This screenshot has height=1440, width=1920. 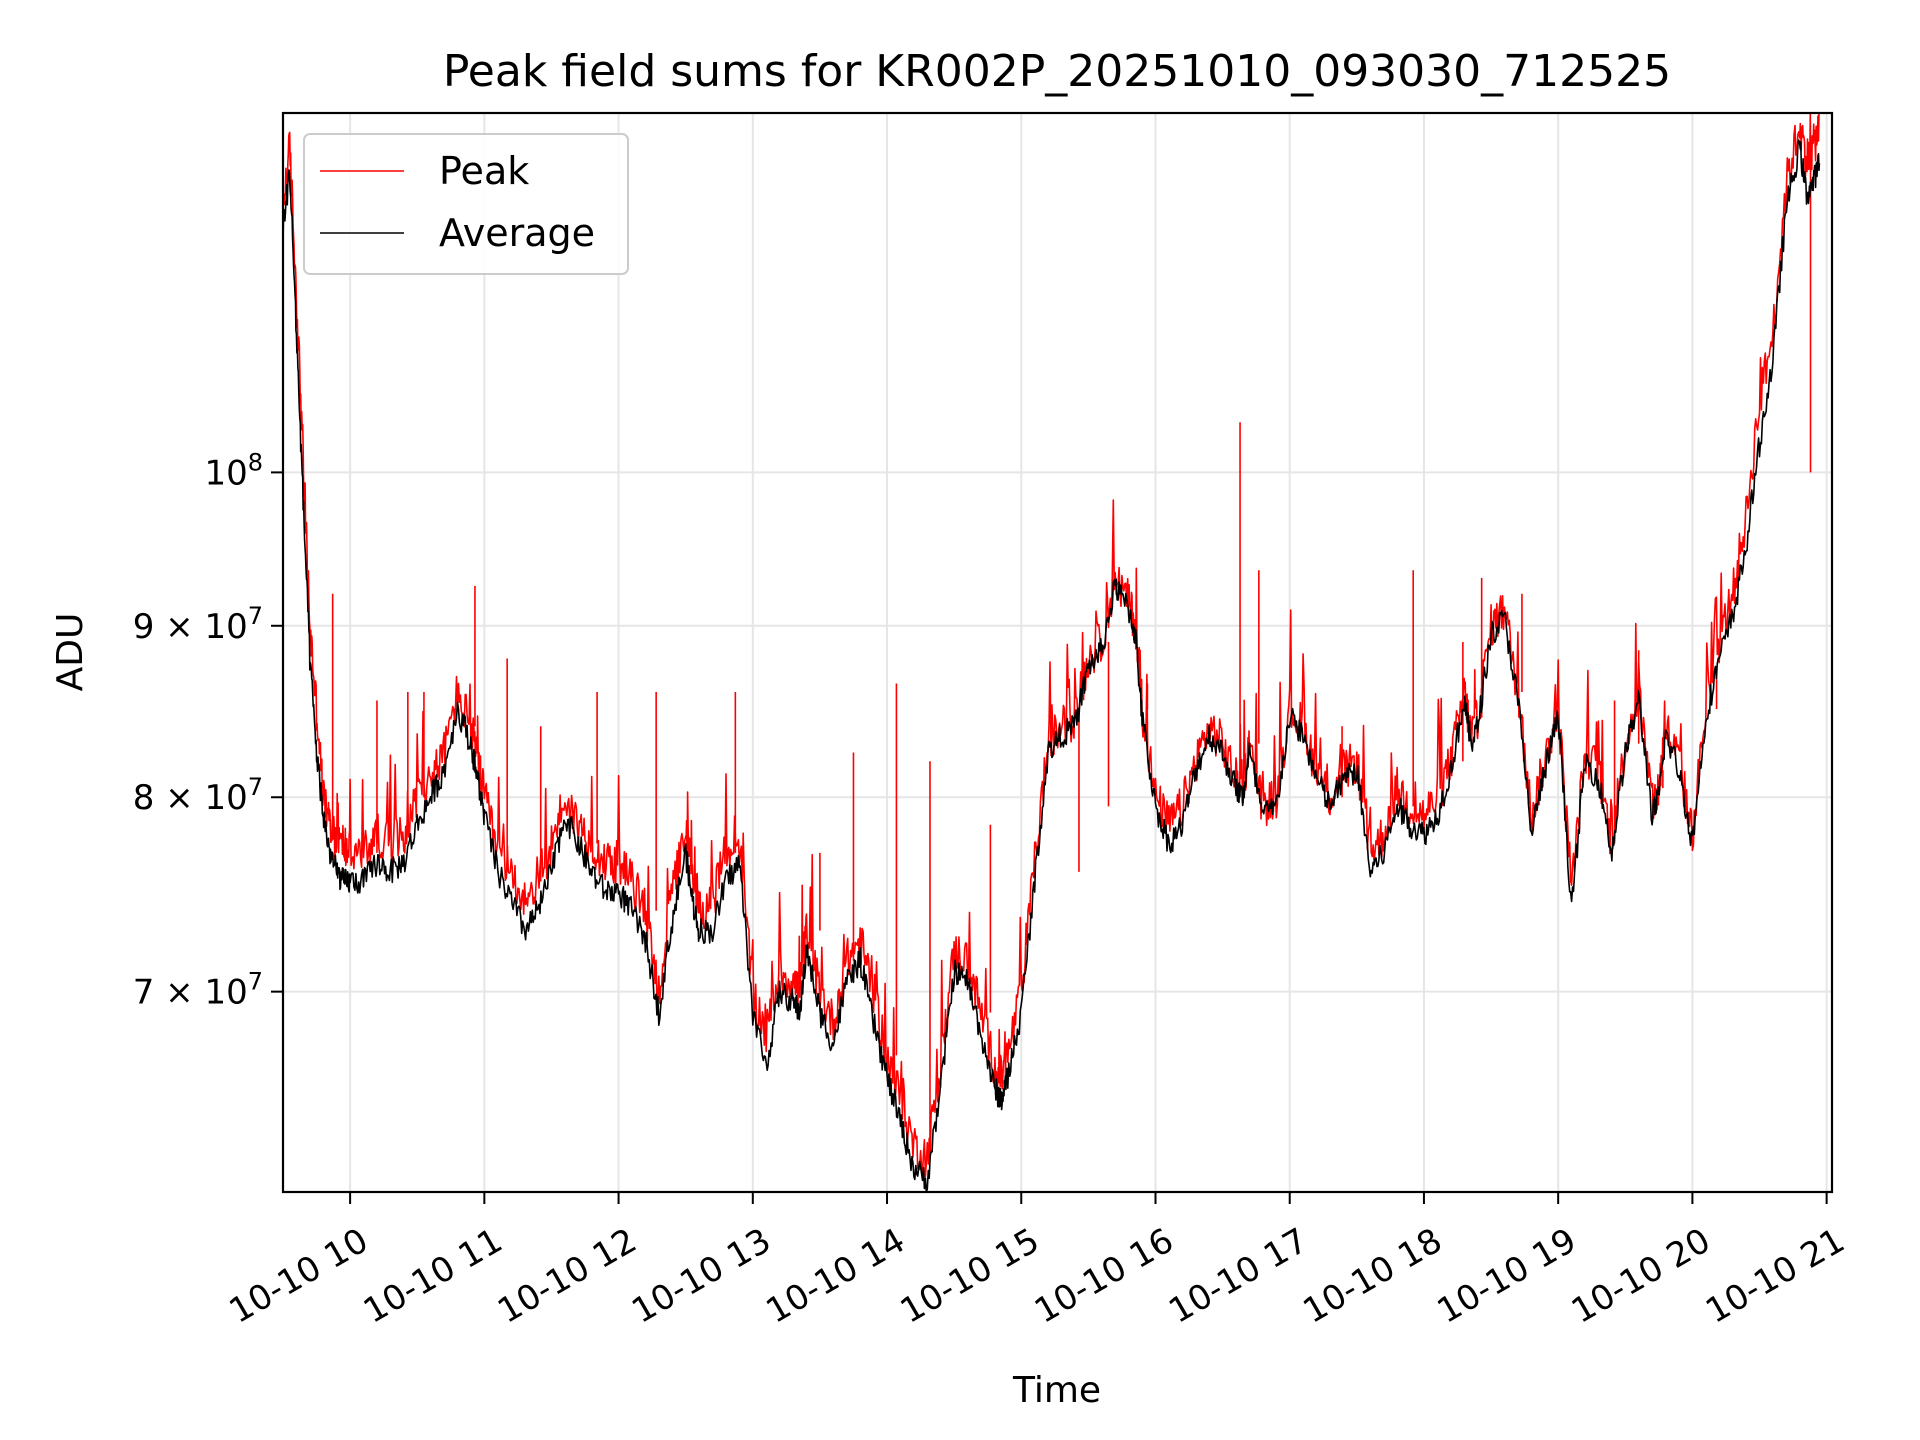 What do you see at coordinates (198, 624) in the screenshot?
I see `y-tick-label: 9 × 107` at bounding box center [198, 624].